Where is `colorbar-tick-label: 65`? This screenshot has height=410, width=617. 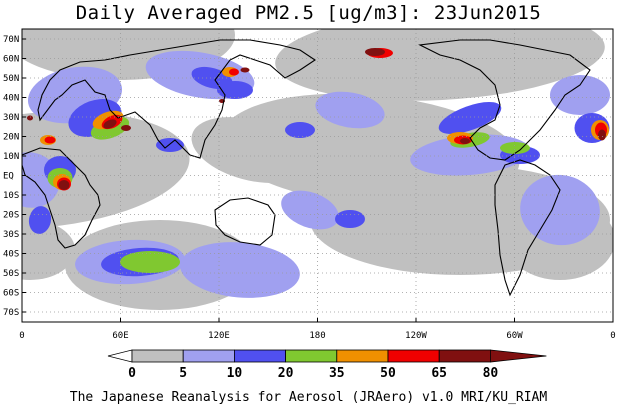
colorbar-tick-label: 65 is located at coordinates (439, 373).